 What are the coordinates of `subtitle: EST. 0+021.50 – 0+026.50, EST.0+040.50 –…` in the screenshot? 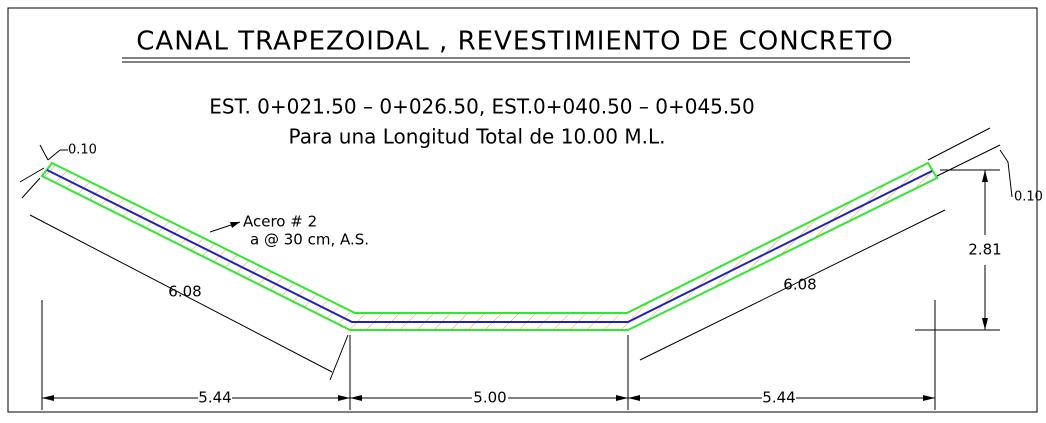 It's located at (481, 107).